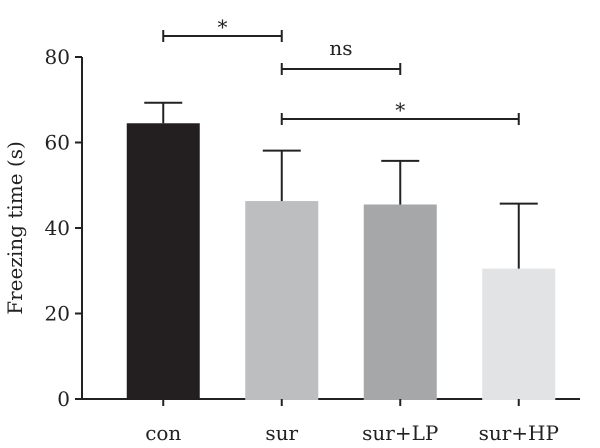 This screenshot has height=448, width=600. I want to click on significance-label-1: ns, so click(340, 48).